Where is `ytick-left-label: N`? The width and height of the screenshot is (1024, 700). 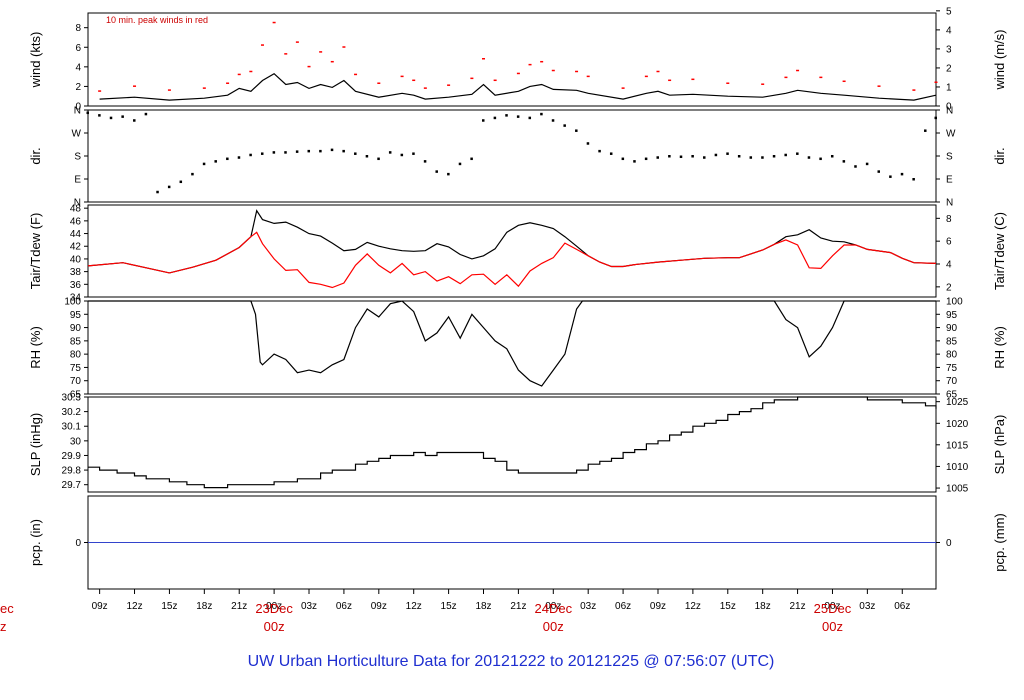
ytick-left-label: N is located at coordinates (77, 111).